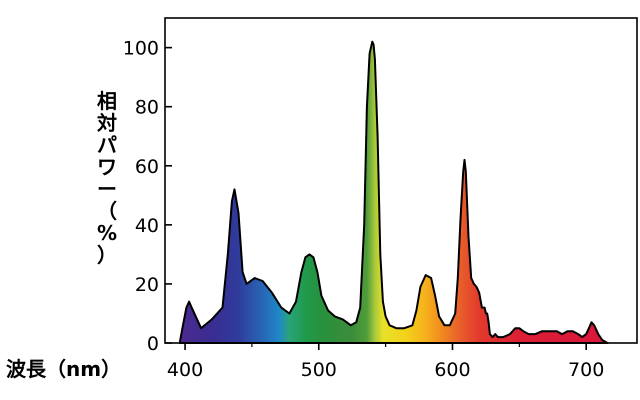 This screenshot has height=400, width=640. Describe the element at coordinates (107, 233) in the screenshot. I see `y-axis-title-char: %` at that location.